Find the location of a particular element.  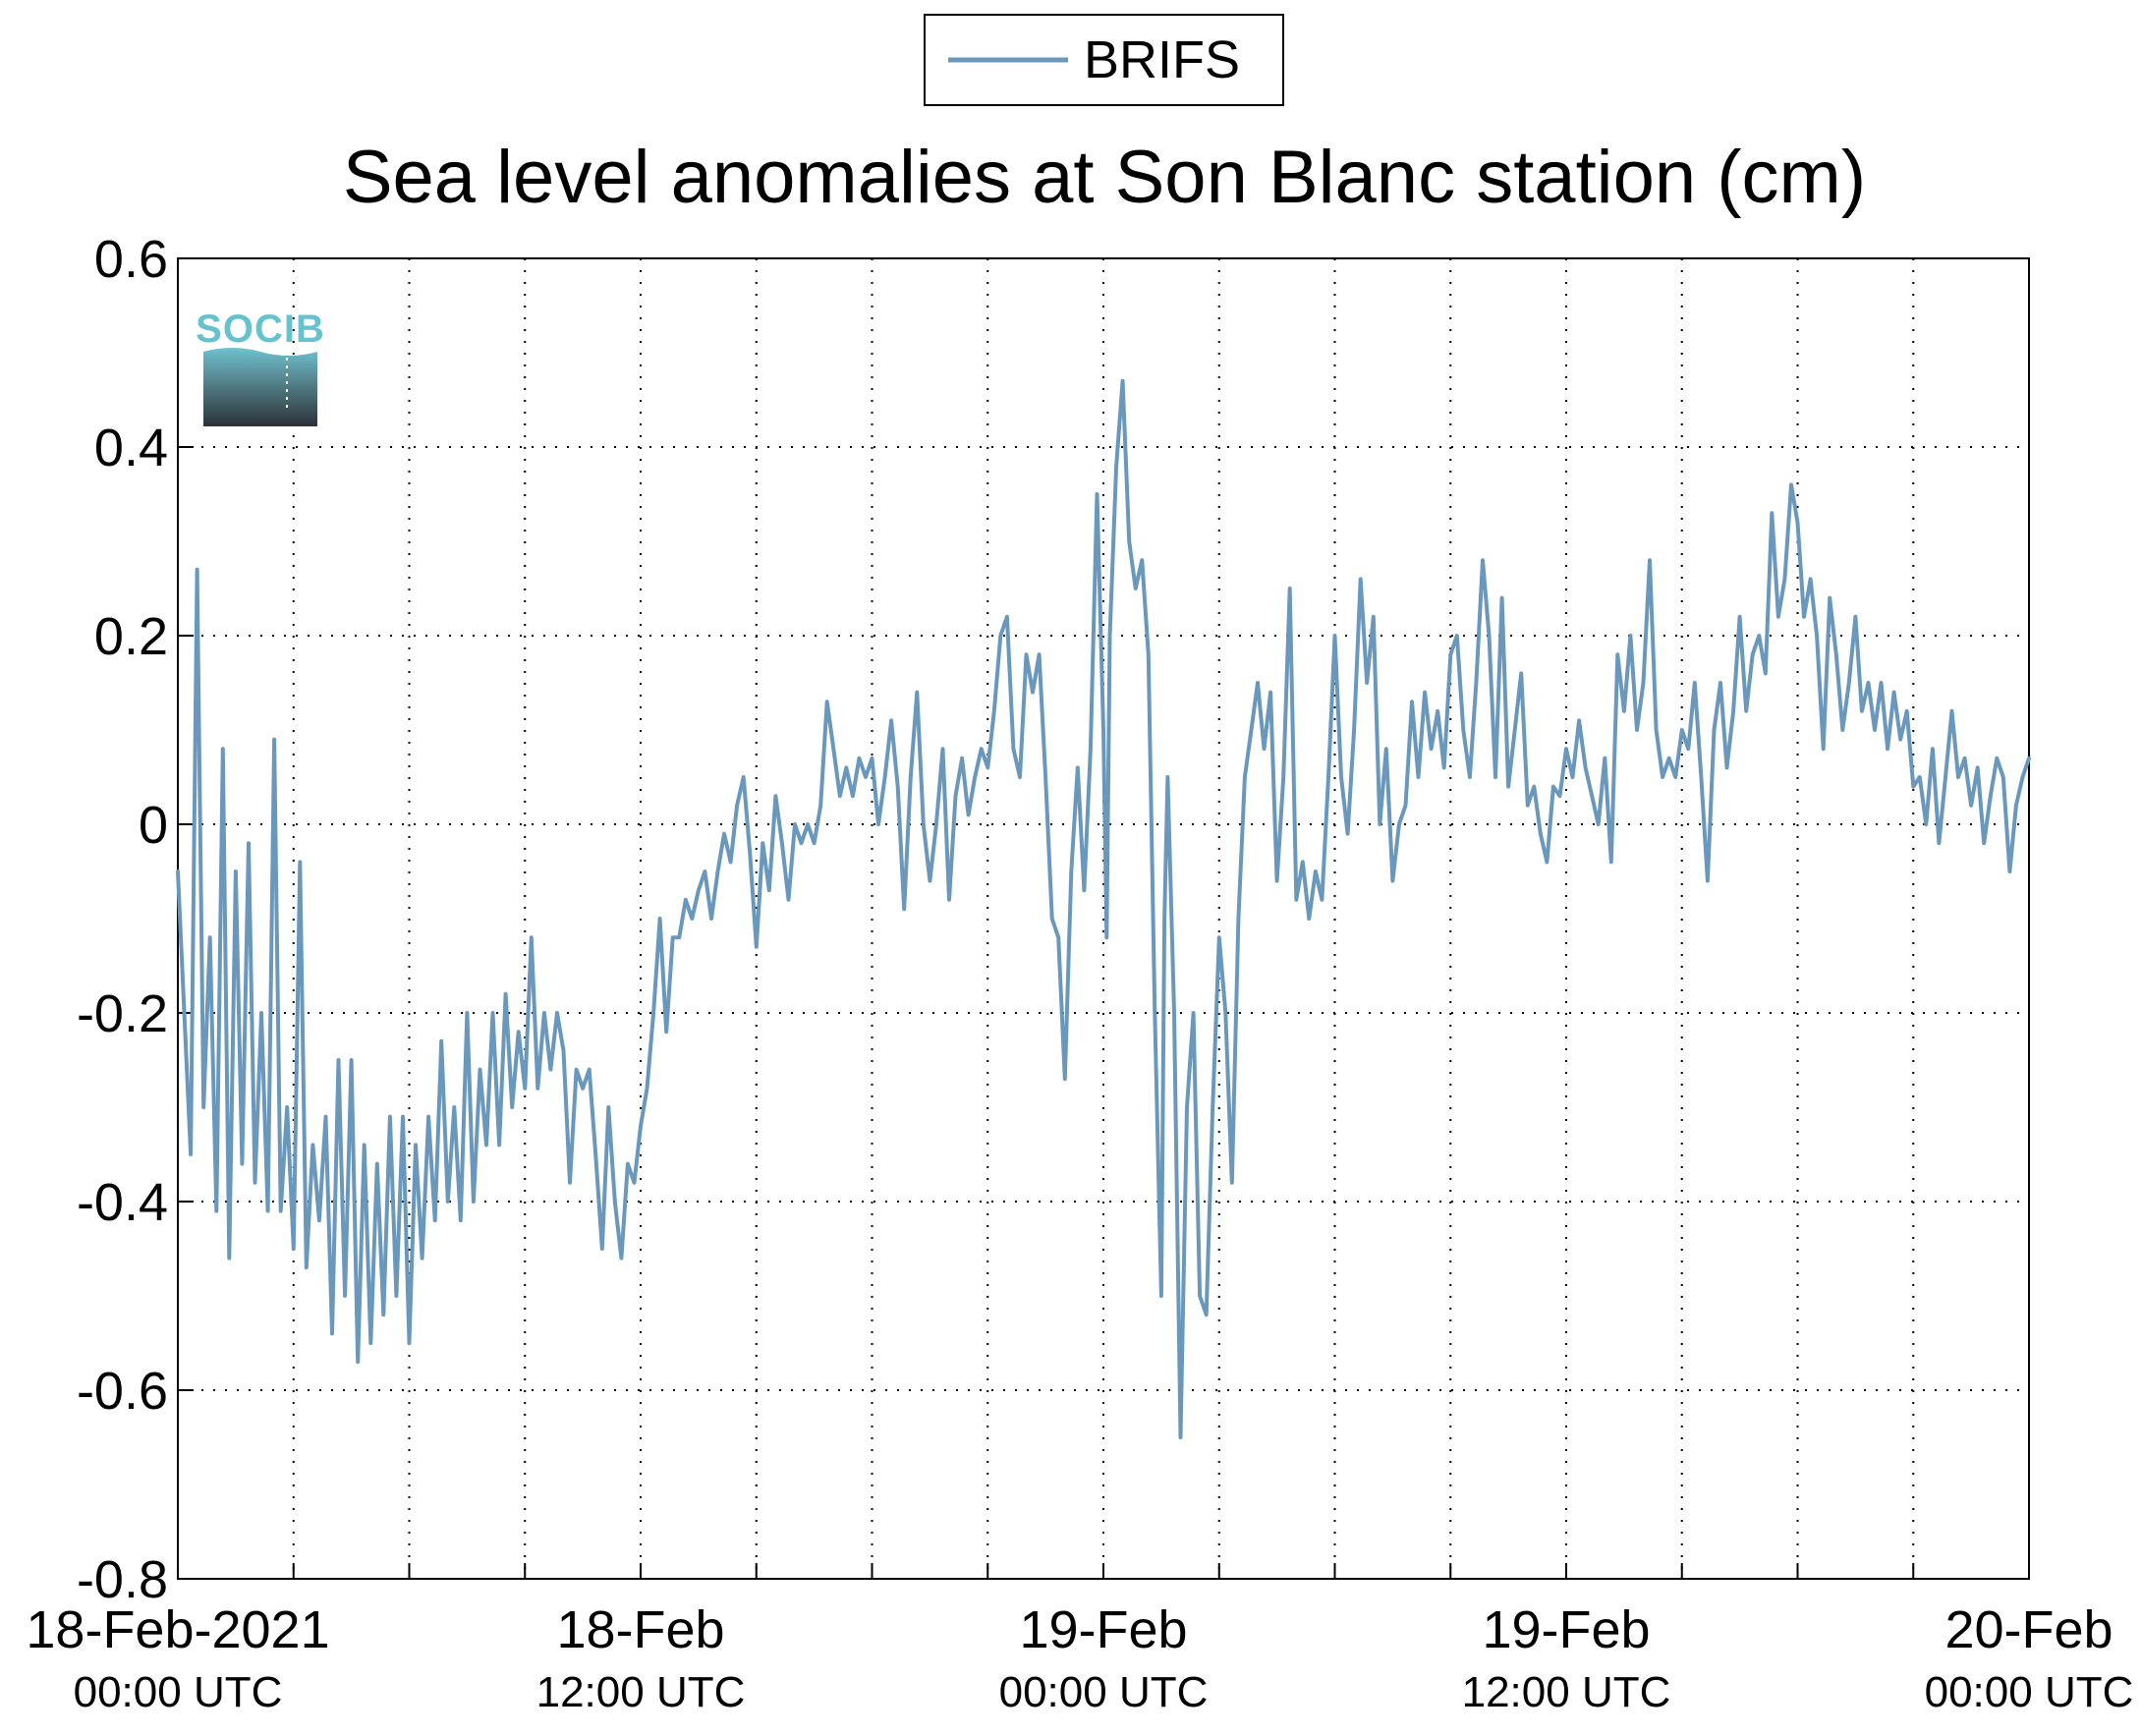

y-tick-label: 0 is located at coordinates (153, 825).